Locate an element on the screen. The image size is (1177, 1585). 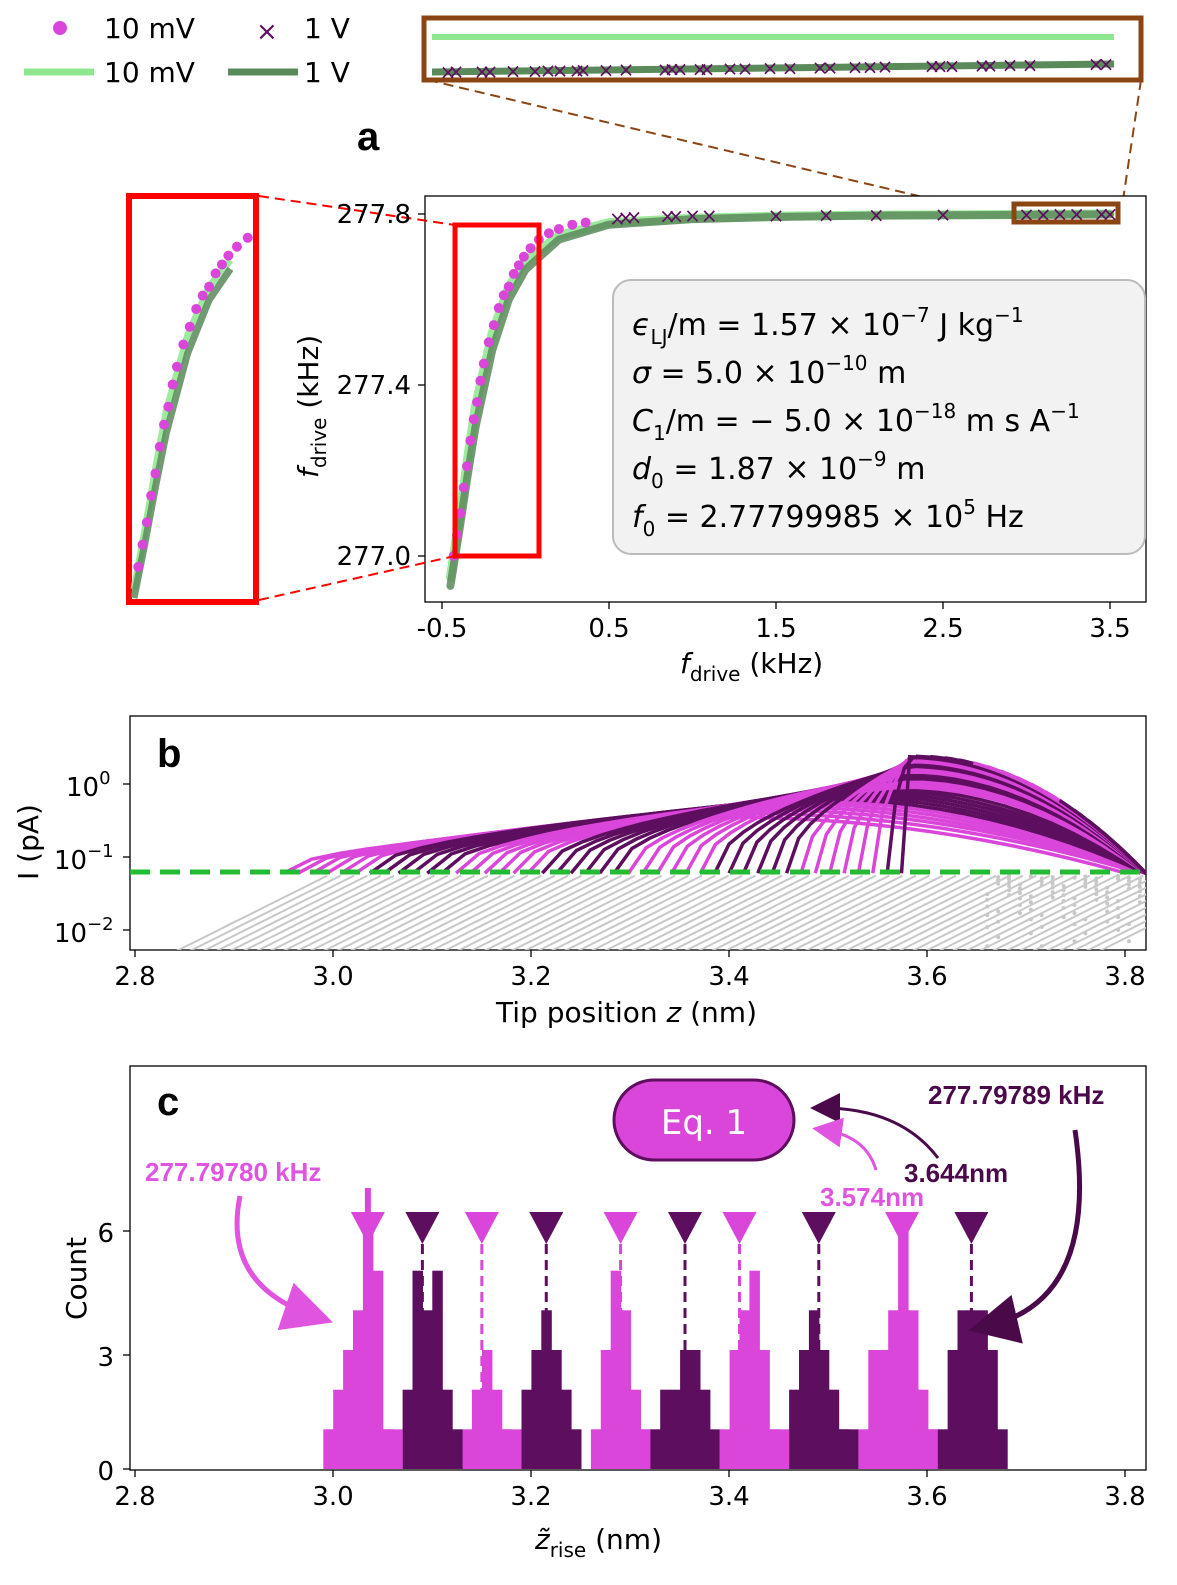
x-tick-label: 2.8 is located at coordinates (134, 977).